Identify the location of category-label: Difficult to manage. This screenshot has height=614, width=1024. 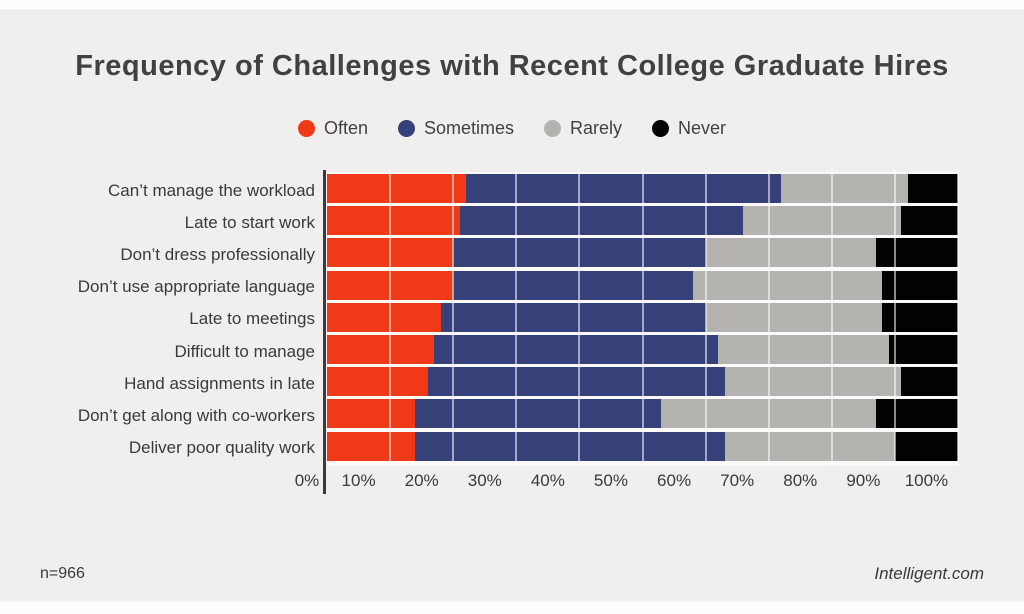
(244, 351).